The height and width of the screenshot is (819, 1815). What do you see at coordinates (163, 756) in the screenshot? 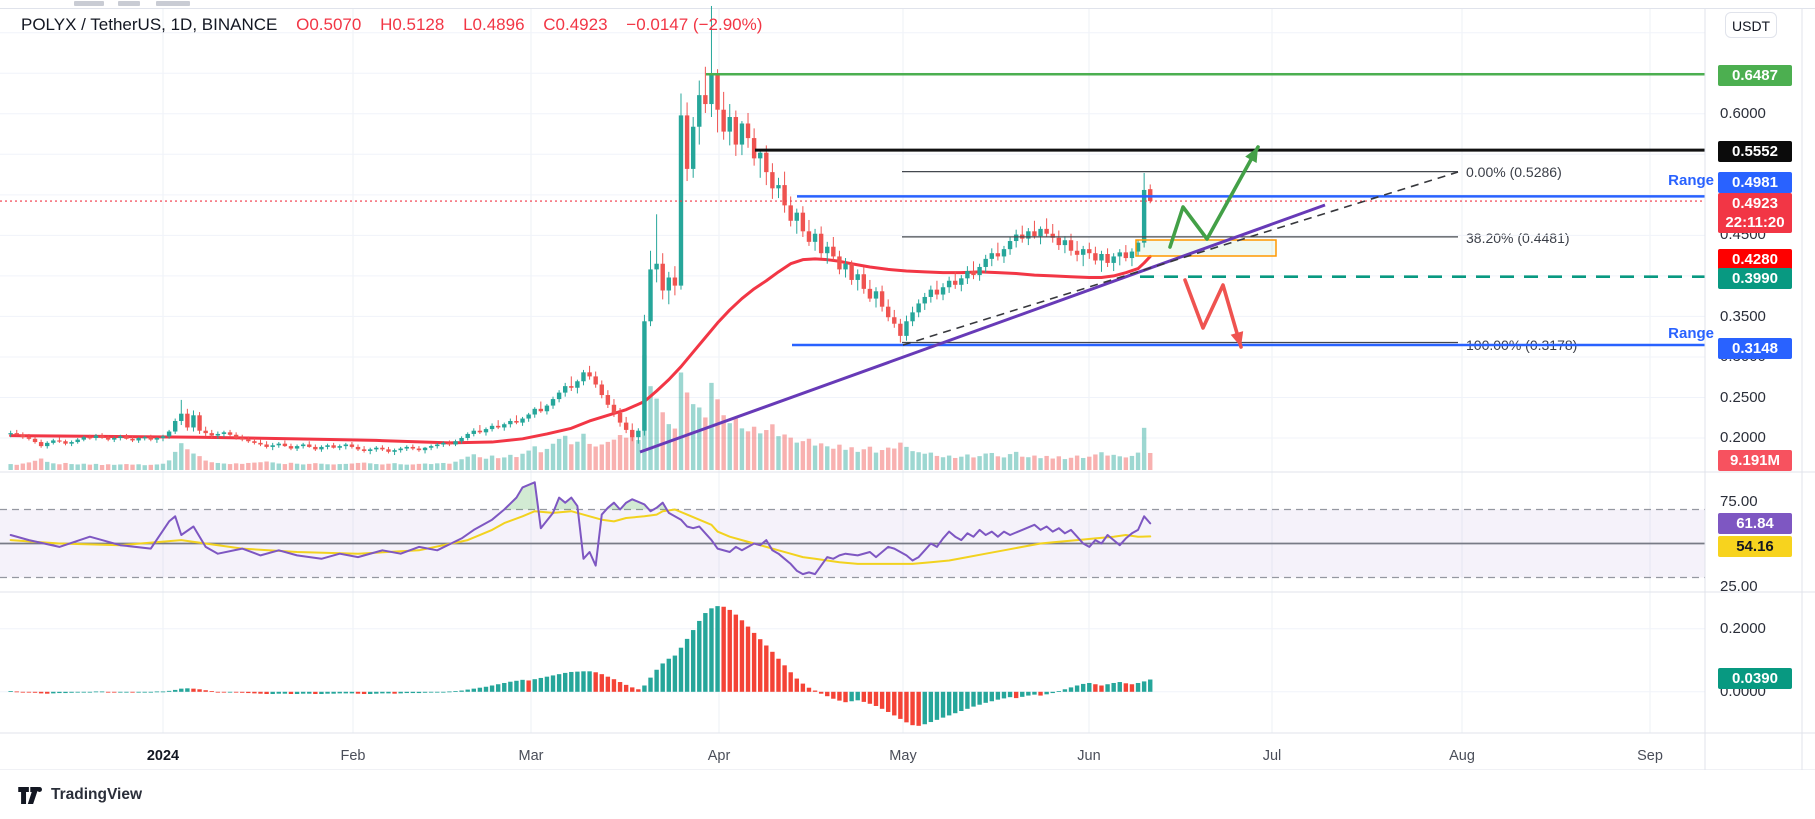
I see `time-axis-label: 2024` at bounding box center [163, 756].